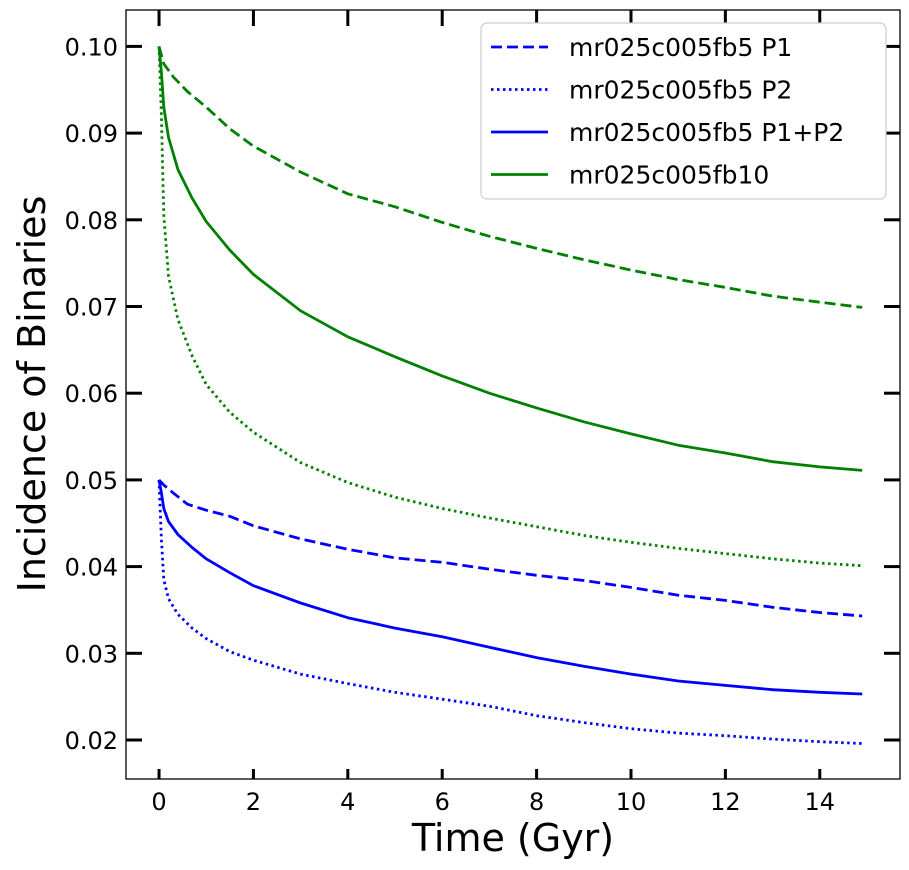 The height and width of the screenshot is (870, 909). I want to click on x-tick-label: 4, so click(347, 802).